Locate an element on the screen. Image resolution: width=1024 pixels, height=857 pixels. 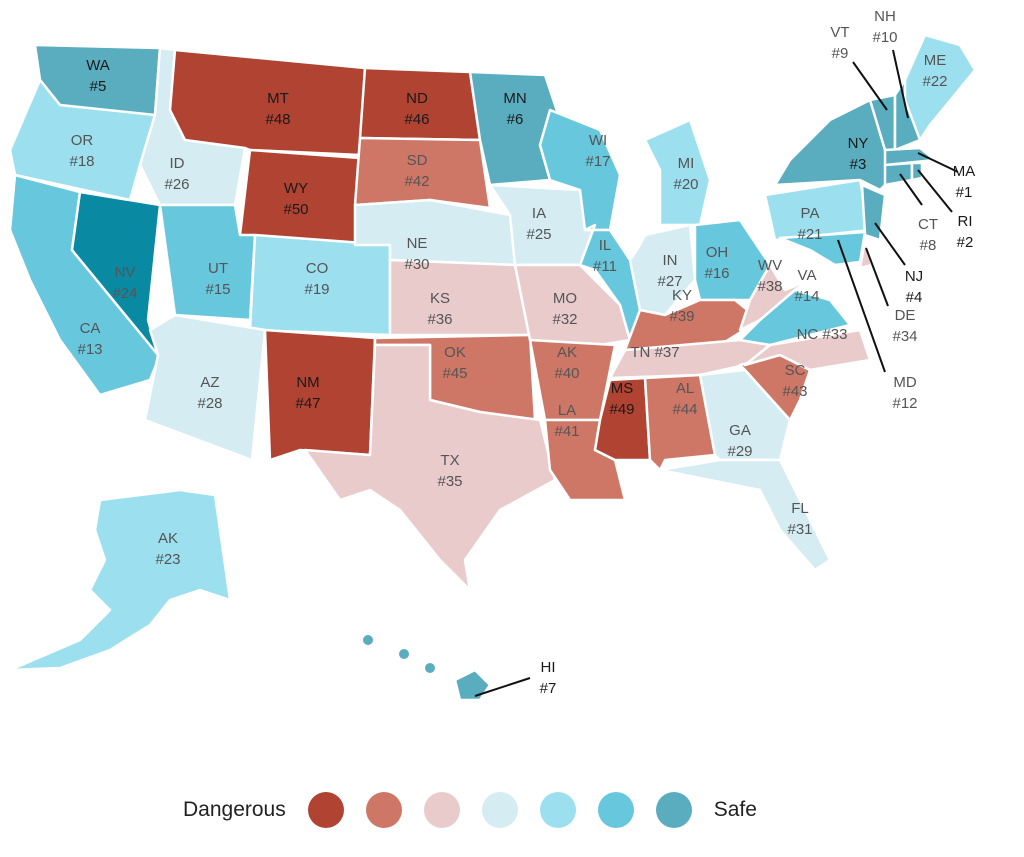
state-rank: #11 is located at coordinates (605, 266).